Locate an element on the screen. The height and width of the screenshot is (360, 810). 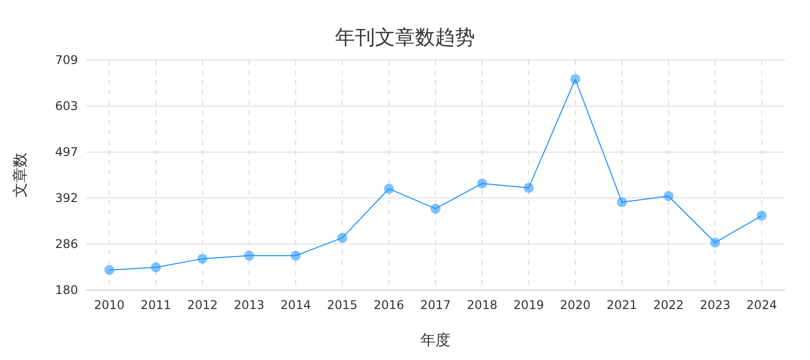
ylabel: 文章数 is located at coordinates (20, 175).